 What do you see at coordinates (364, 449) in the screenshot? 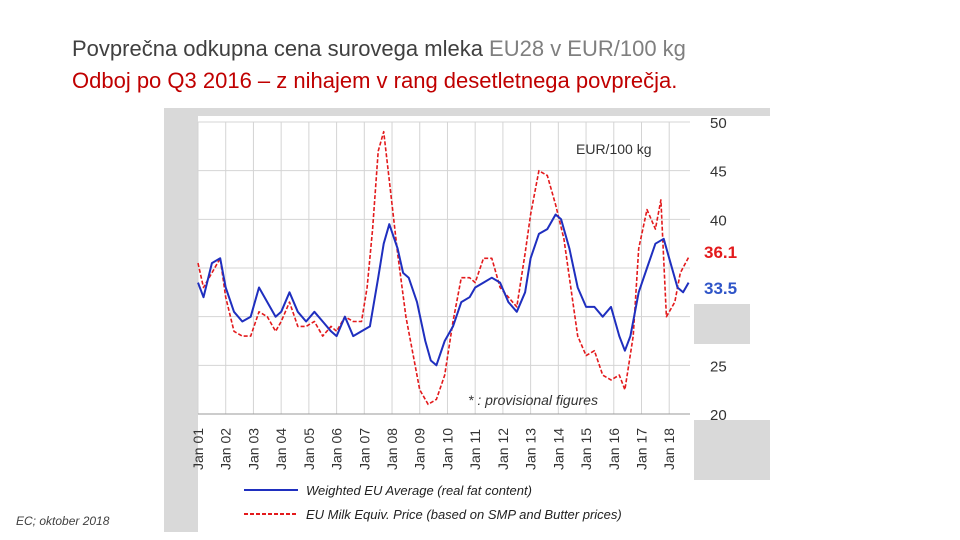
I see `x-tick-label: Jan 07` at bounding box center [364, 449].